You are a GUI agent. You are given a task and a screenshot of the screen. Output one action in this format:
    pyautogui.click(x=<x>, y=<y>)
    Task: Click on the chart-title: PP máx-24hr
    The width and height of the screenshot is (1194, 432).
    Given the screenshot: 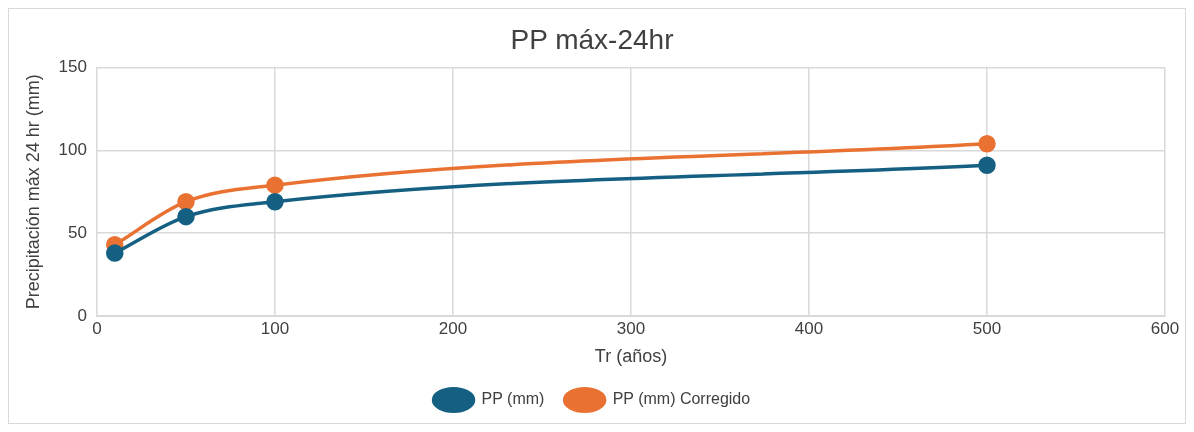 What is the action you would take?
    pyautogui.click(x=592, y=39)
    